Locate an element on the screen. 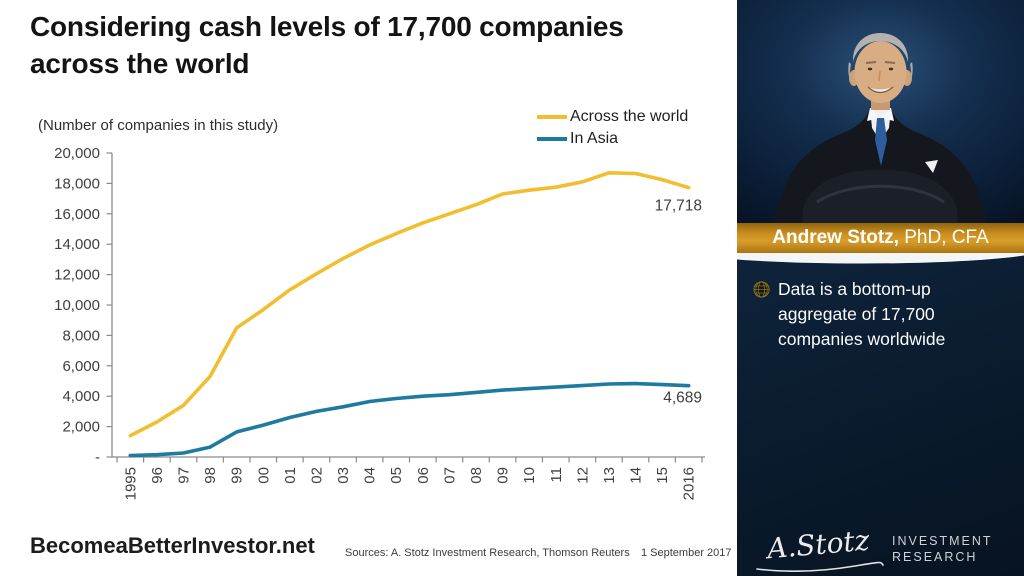 The image size is (1024, 576). x-tick-label: 97 is located at coordinates (183, 475).